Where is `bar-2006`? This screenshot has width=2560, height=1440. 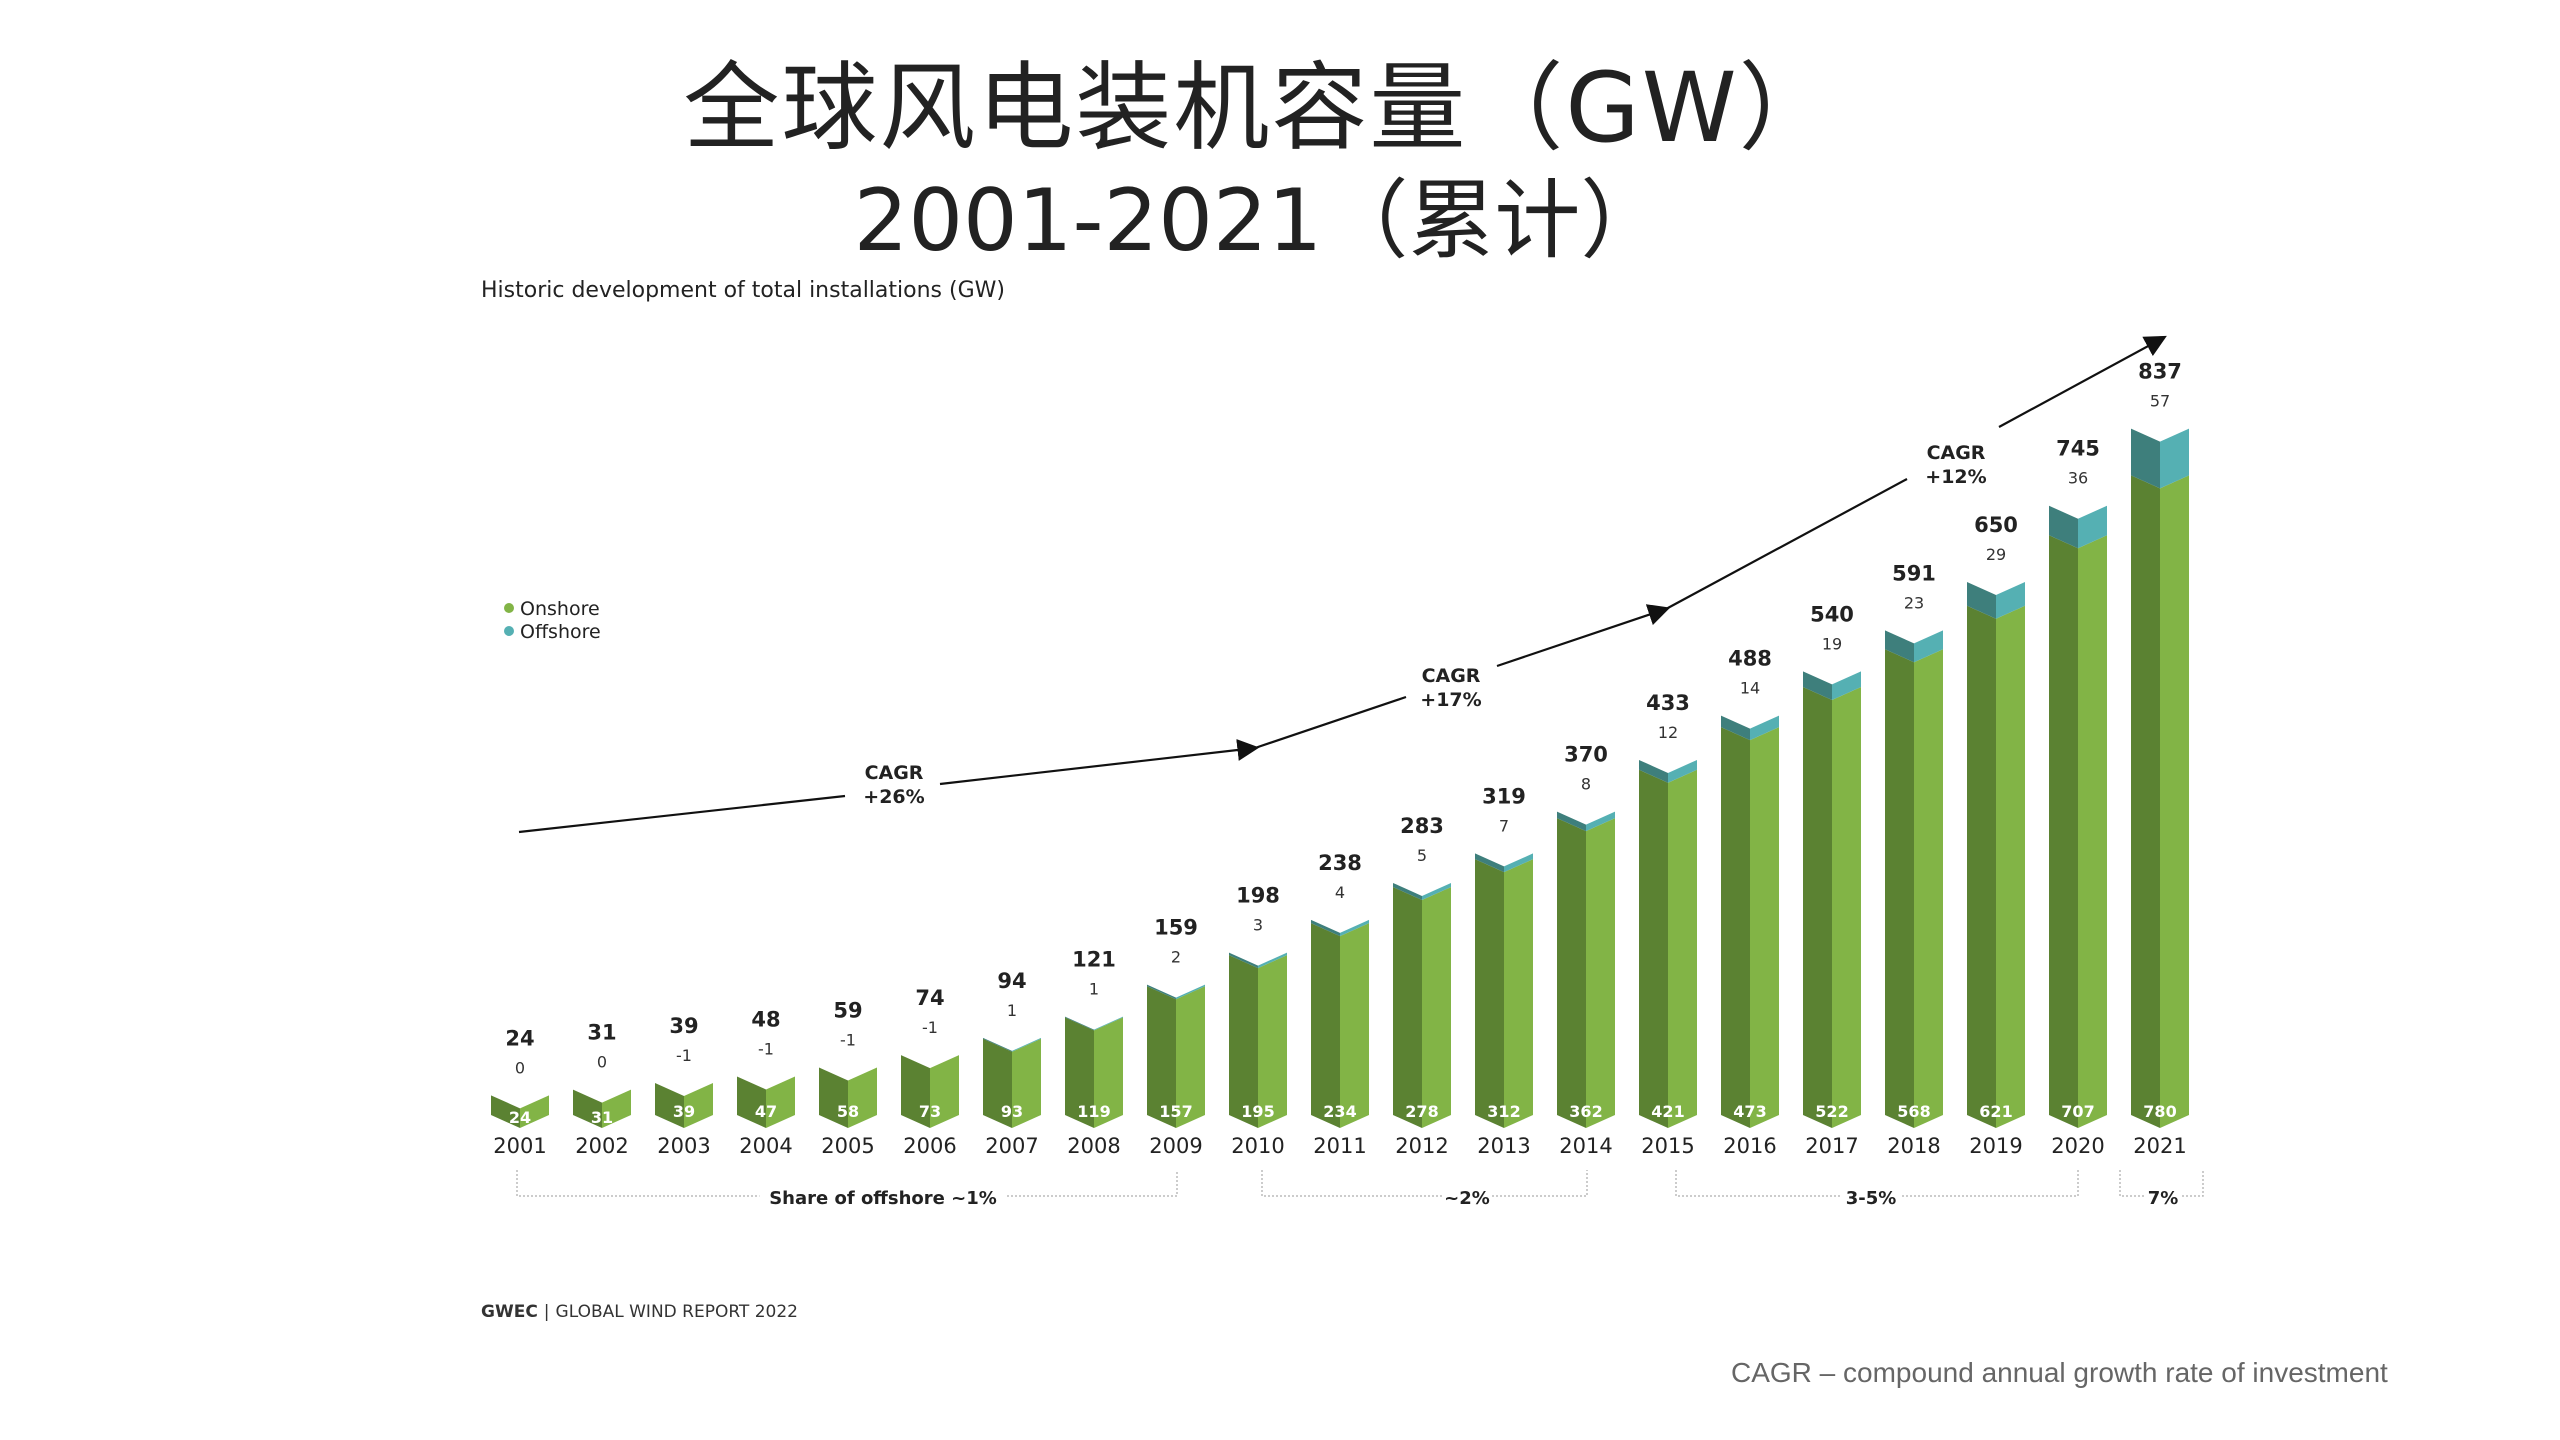 bar-2006 is located at coordinates (930, 1091).